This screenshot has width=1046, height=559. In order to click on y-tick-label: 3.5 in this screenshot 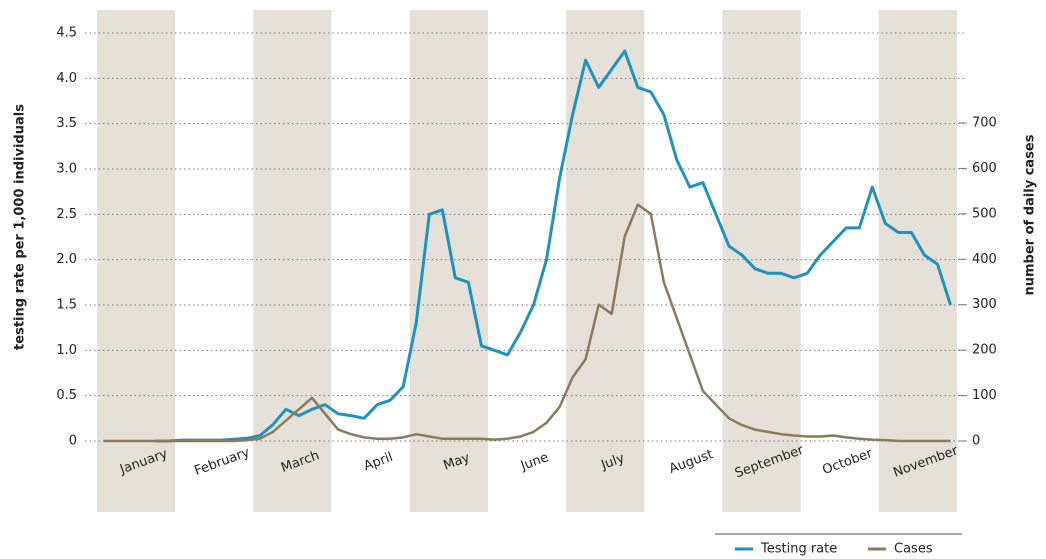, I will do `click(66, 123)`.